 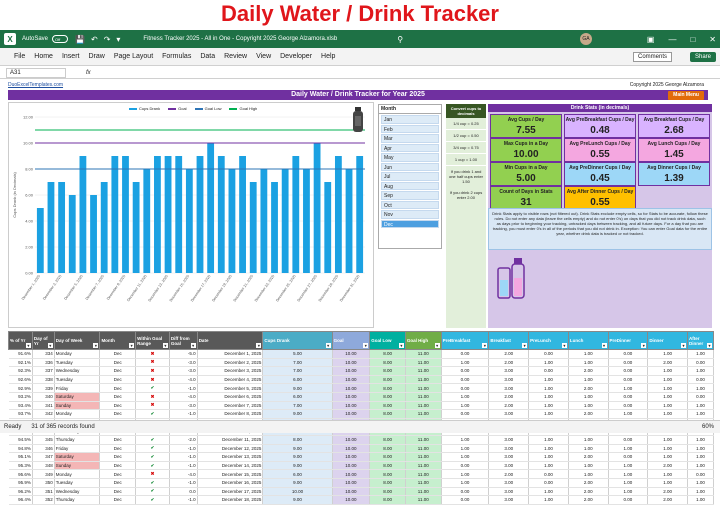 What do you see at coordinates (387, 354) in the screenshot?
I see `table-cell: 8.00` at bounding box center [387, 354].